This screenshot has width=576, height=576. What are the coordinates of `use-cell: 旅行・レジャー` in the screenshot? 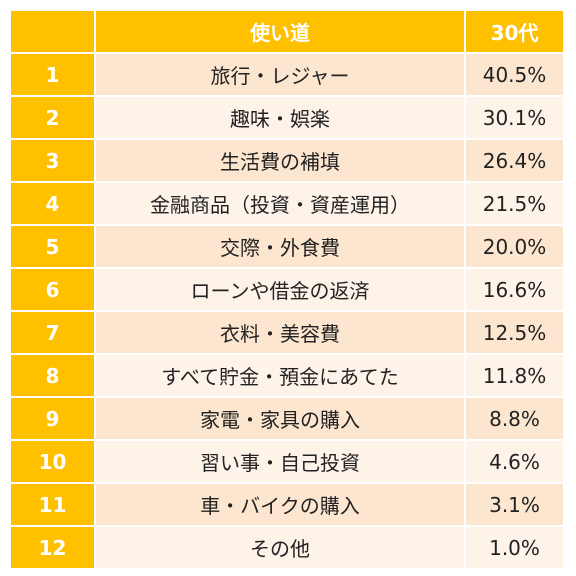 It's located at (280, 74).